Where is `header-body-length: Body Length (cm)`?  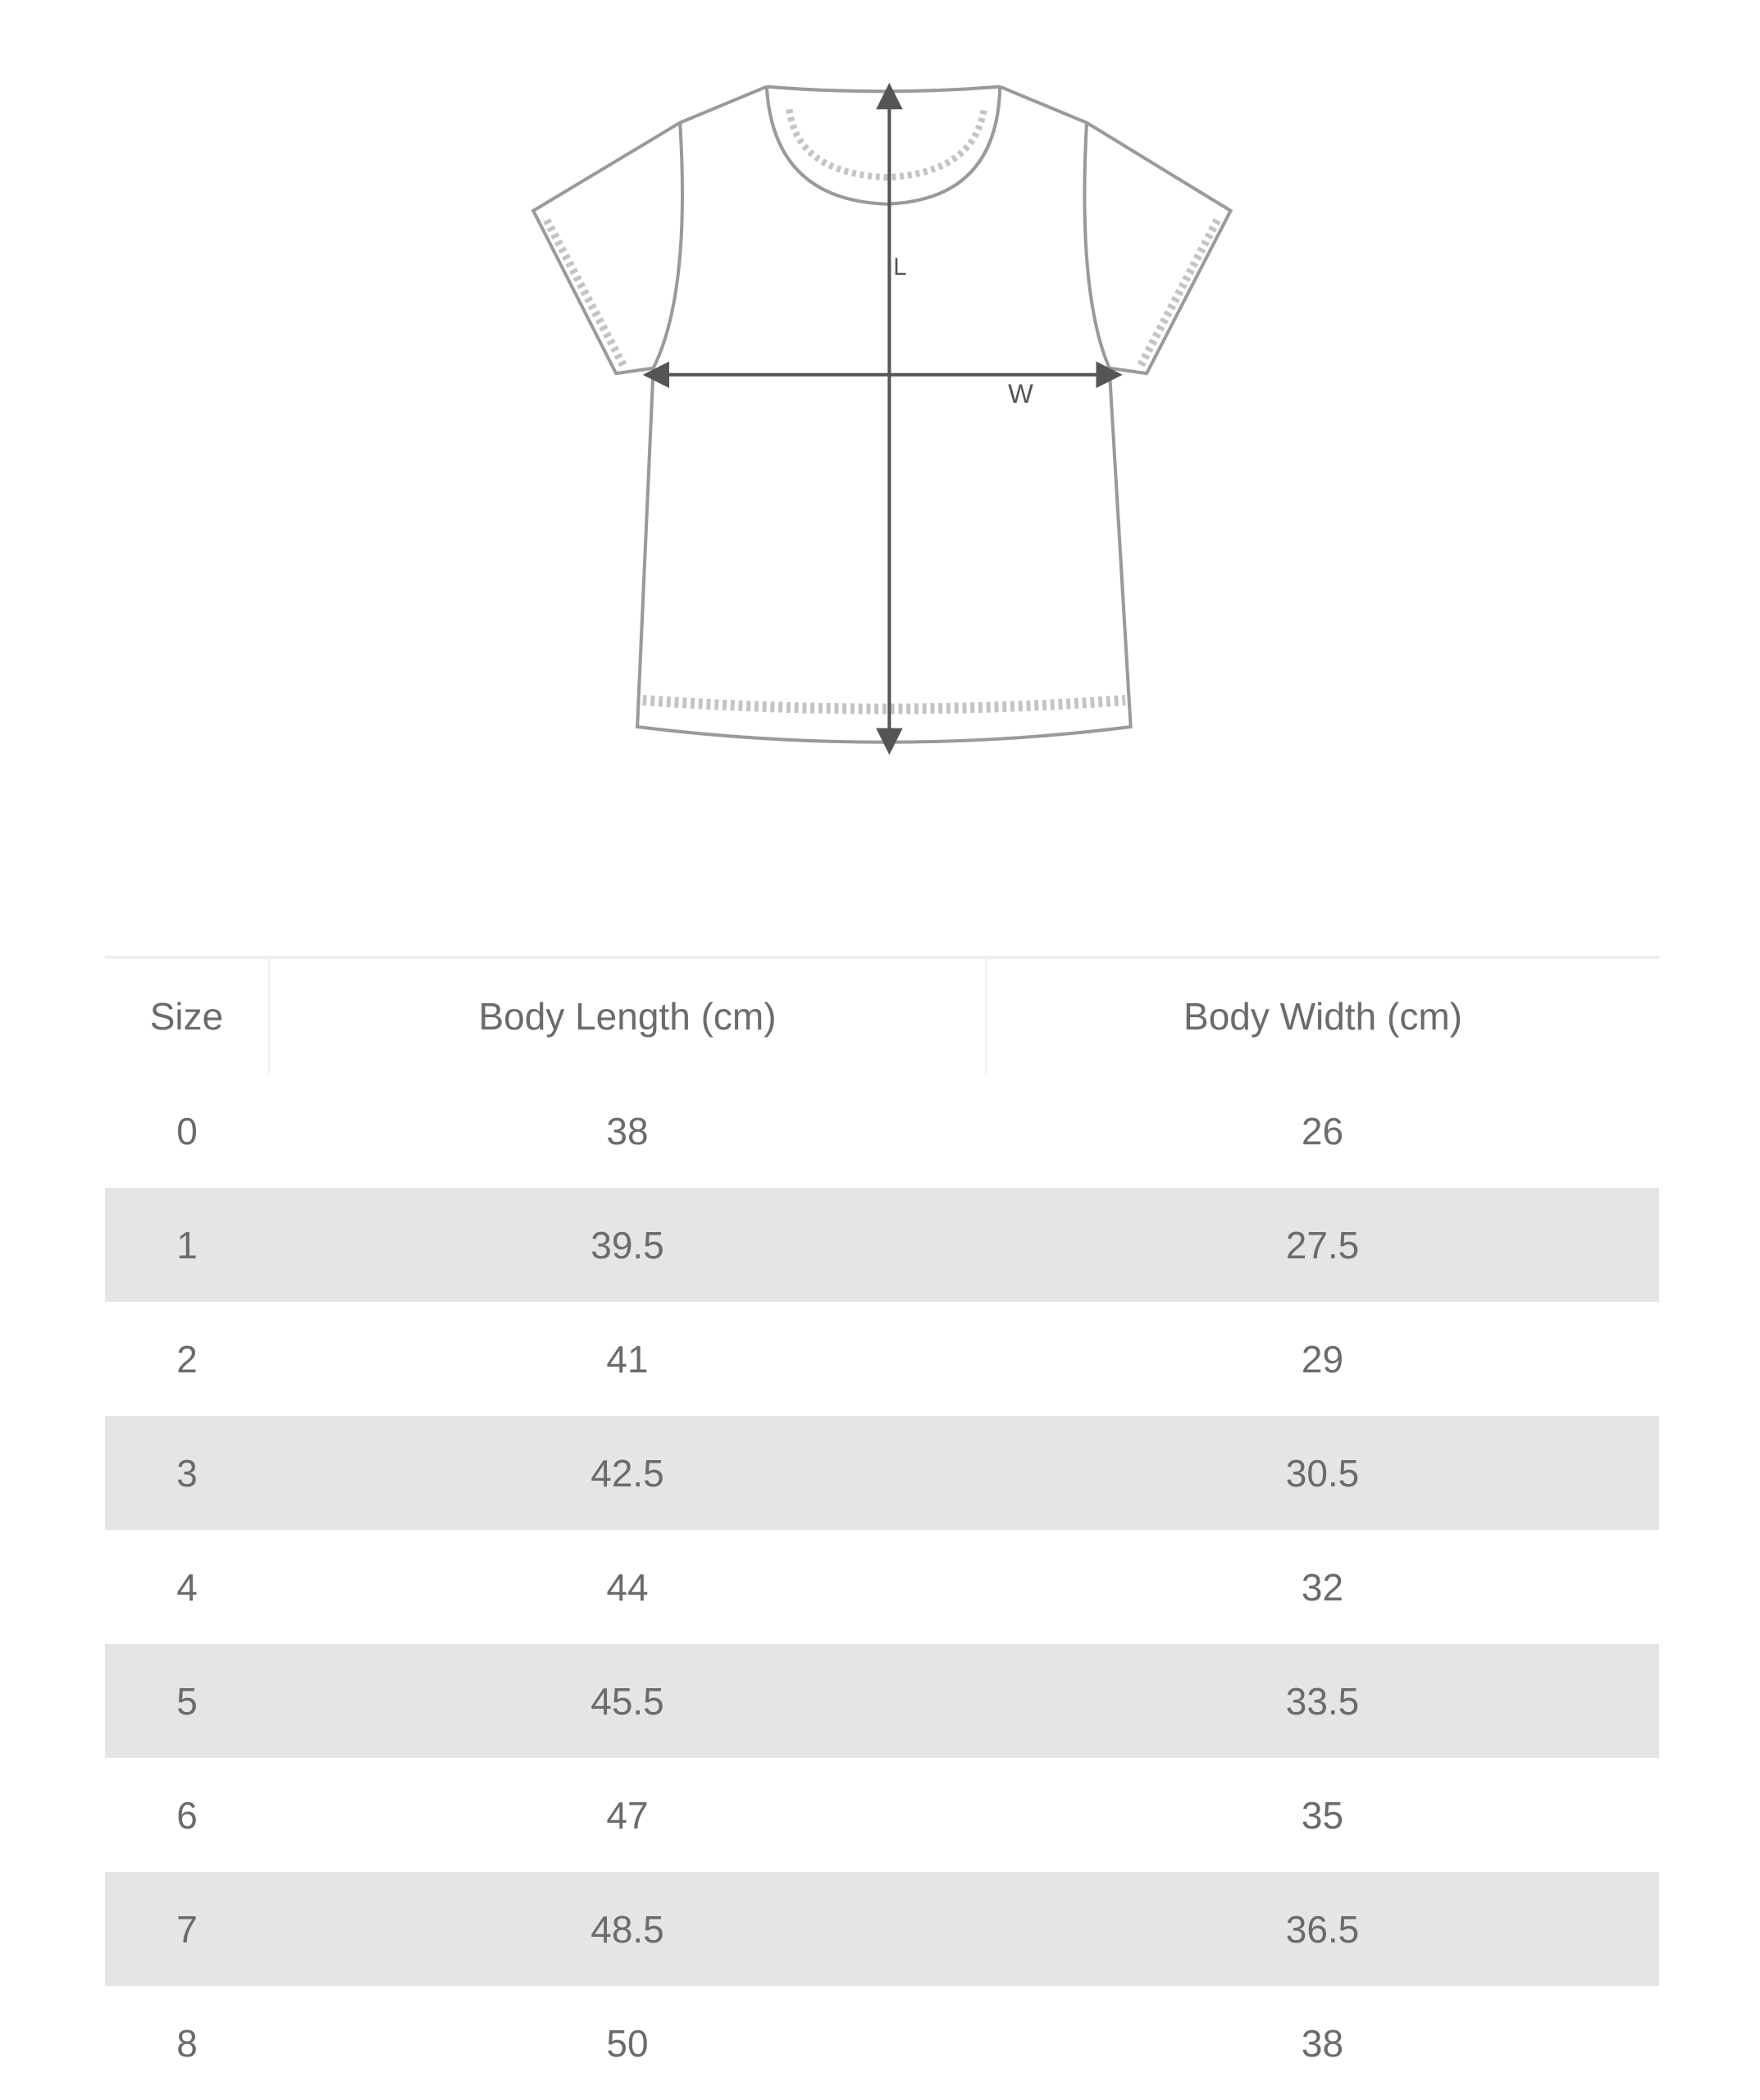 header-body-length: Body Length (cm) is located at coordinates (627, 1016).